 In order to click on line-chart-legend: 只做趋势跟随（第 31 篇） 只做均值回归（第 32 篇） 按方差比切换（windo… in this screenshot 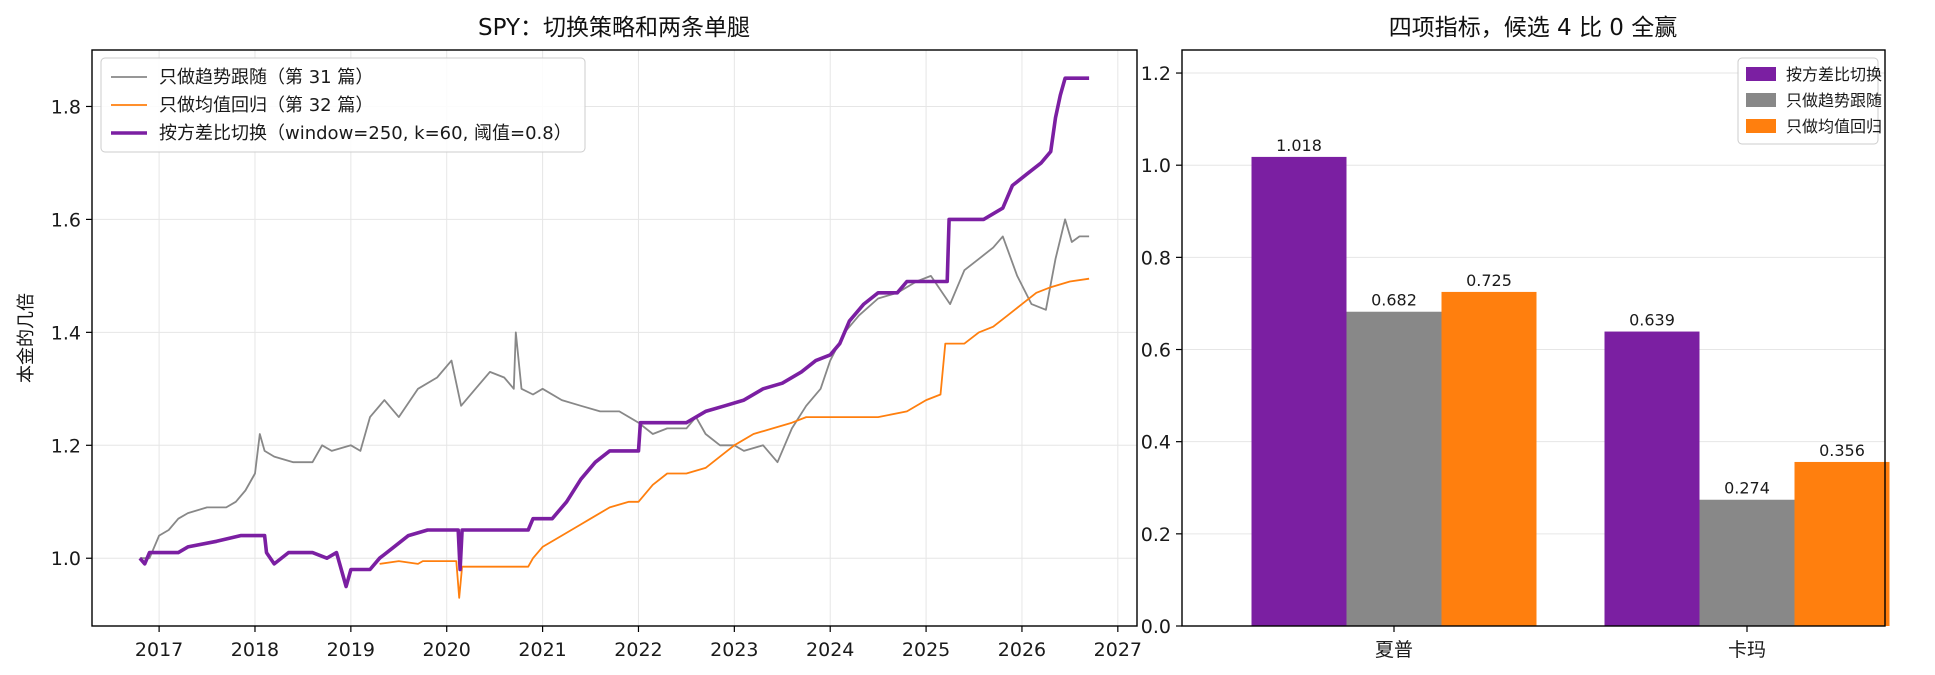, I will do `click(343, 105)`.